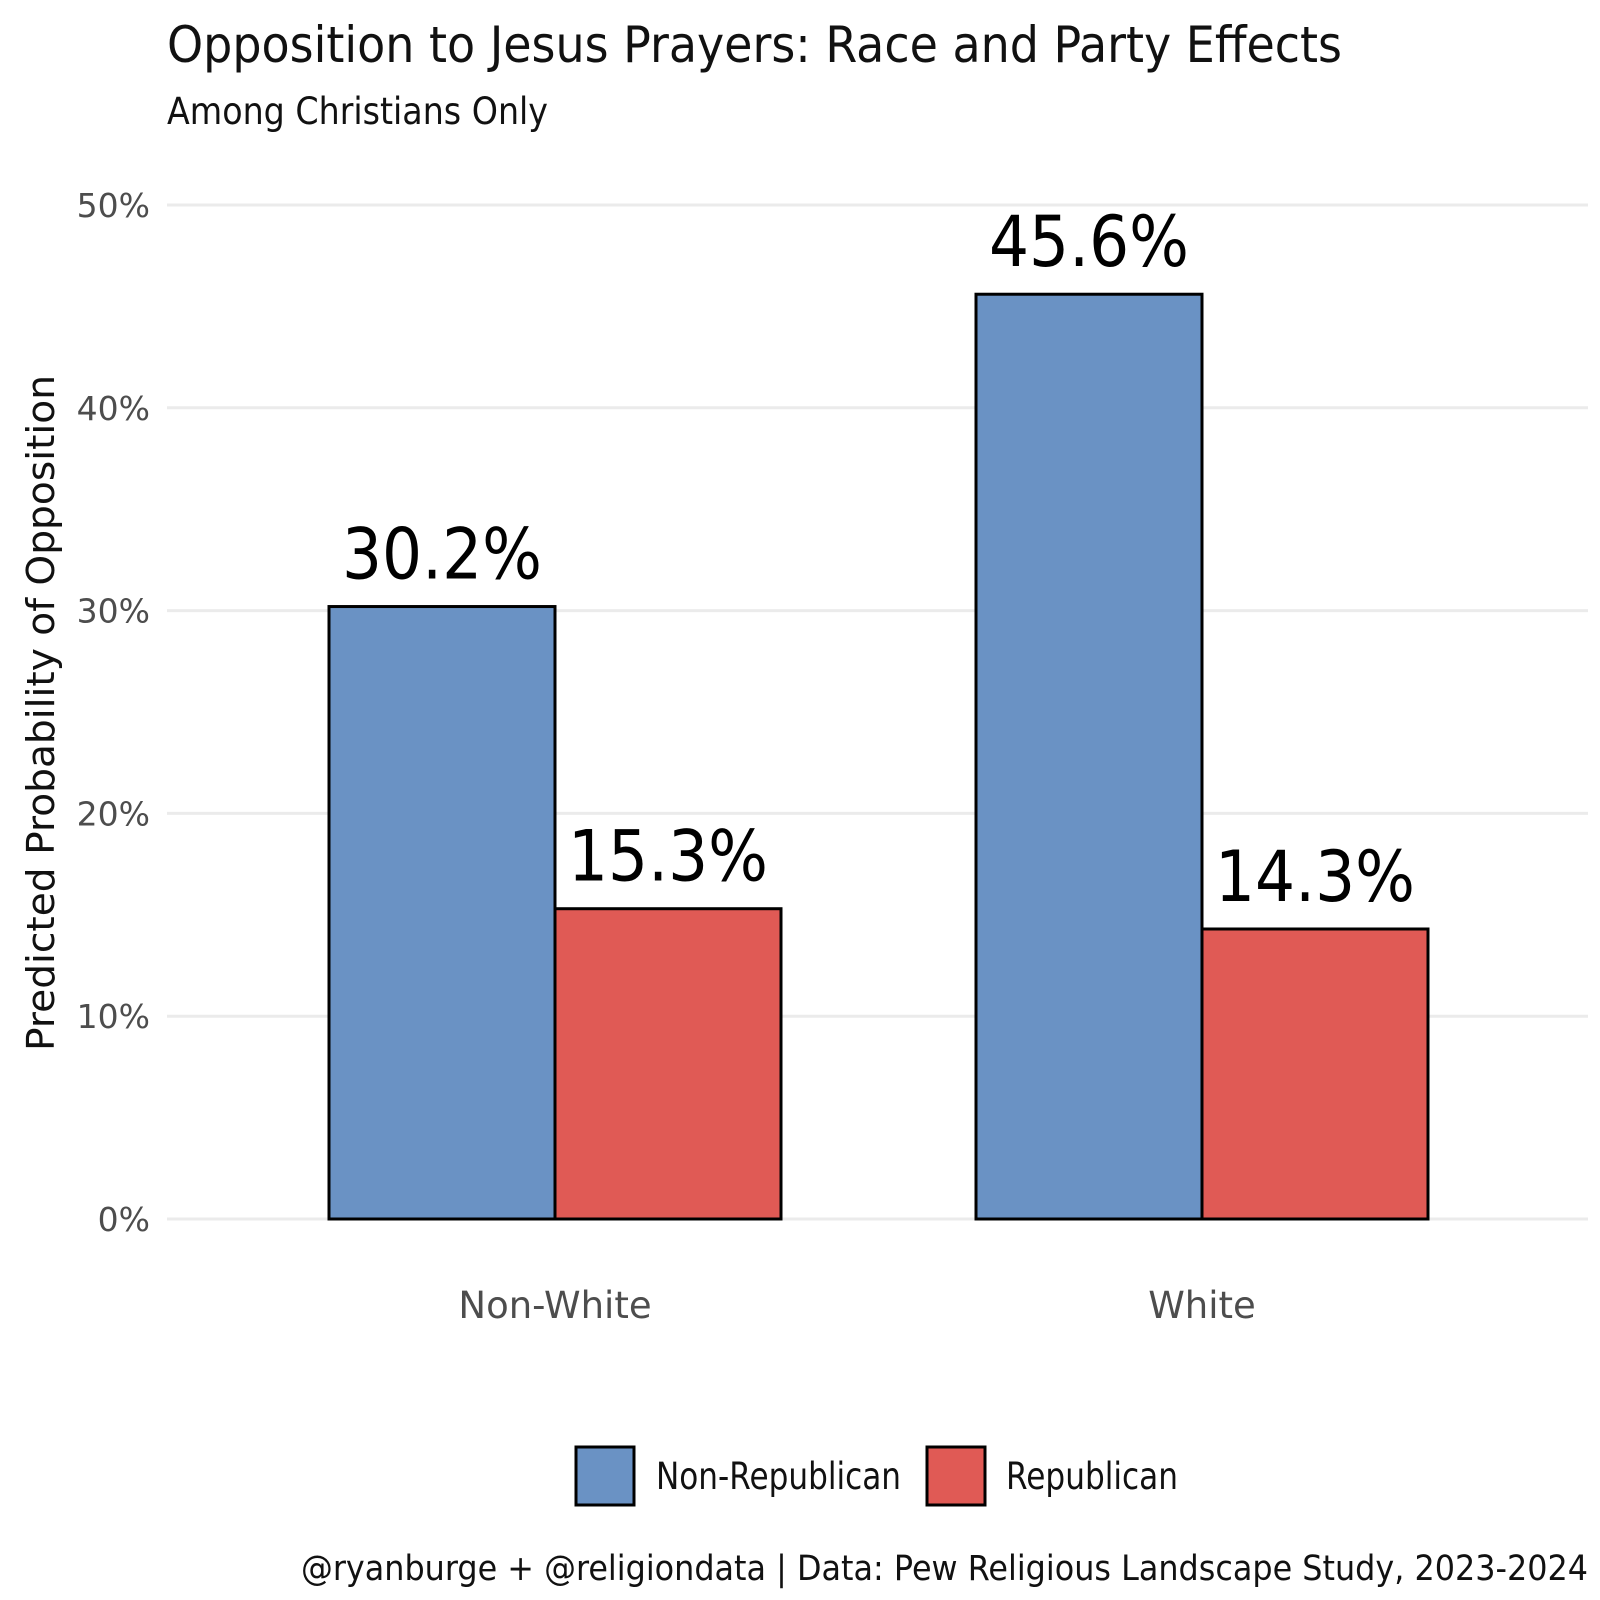 This screenshot has height=1600, width=1600. What do you see at coordinates (113, 1016) in the screenshot?
I see `y-tick-label-10: 10%` at bounding box center [113, 1016].